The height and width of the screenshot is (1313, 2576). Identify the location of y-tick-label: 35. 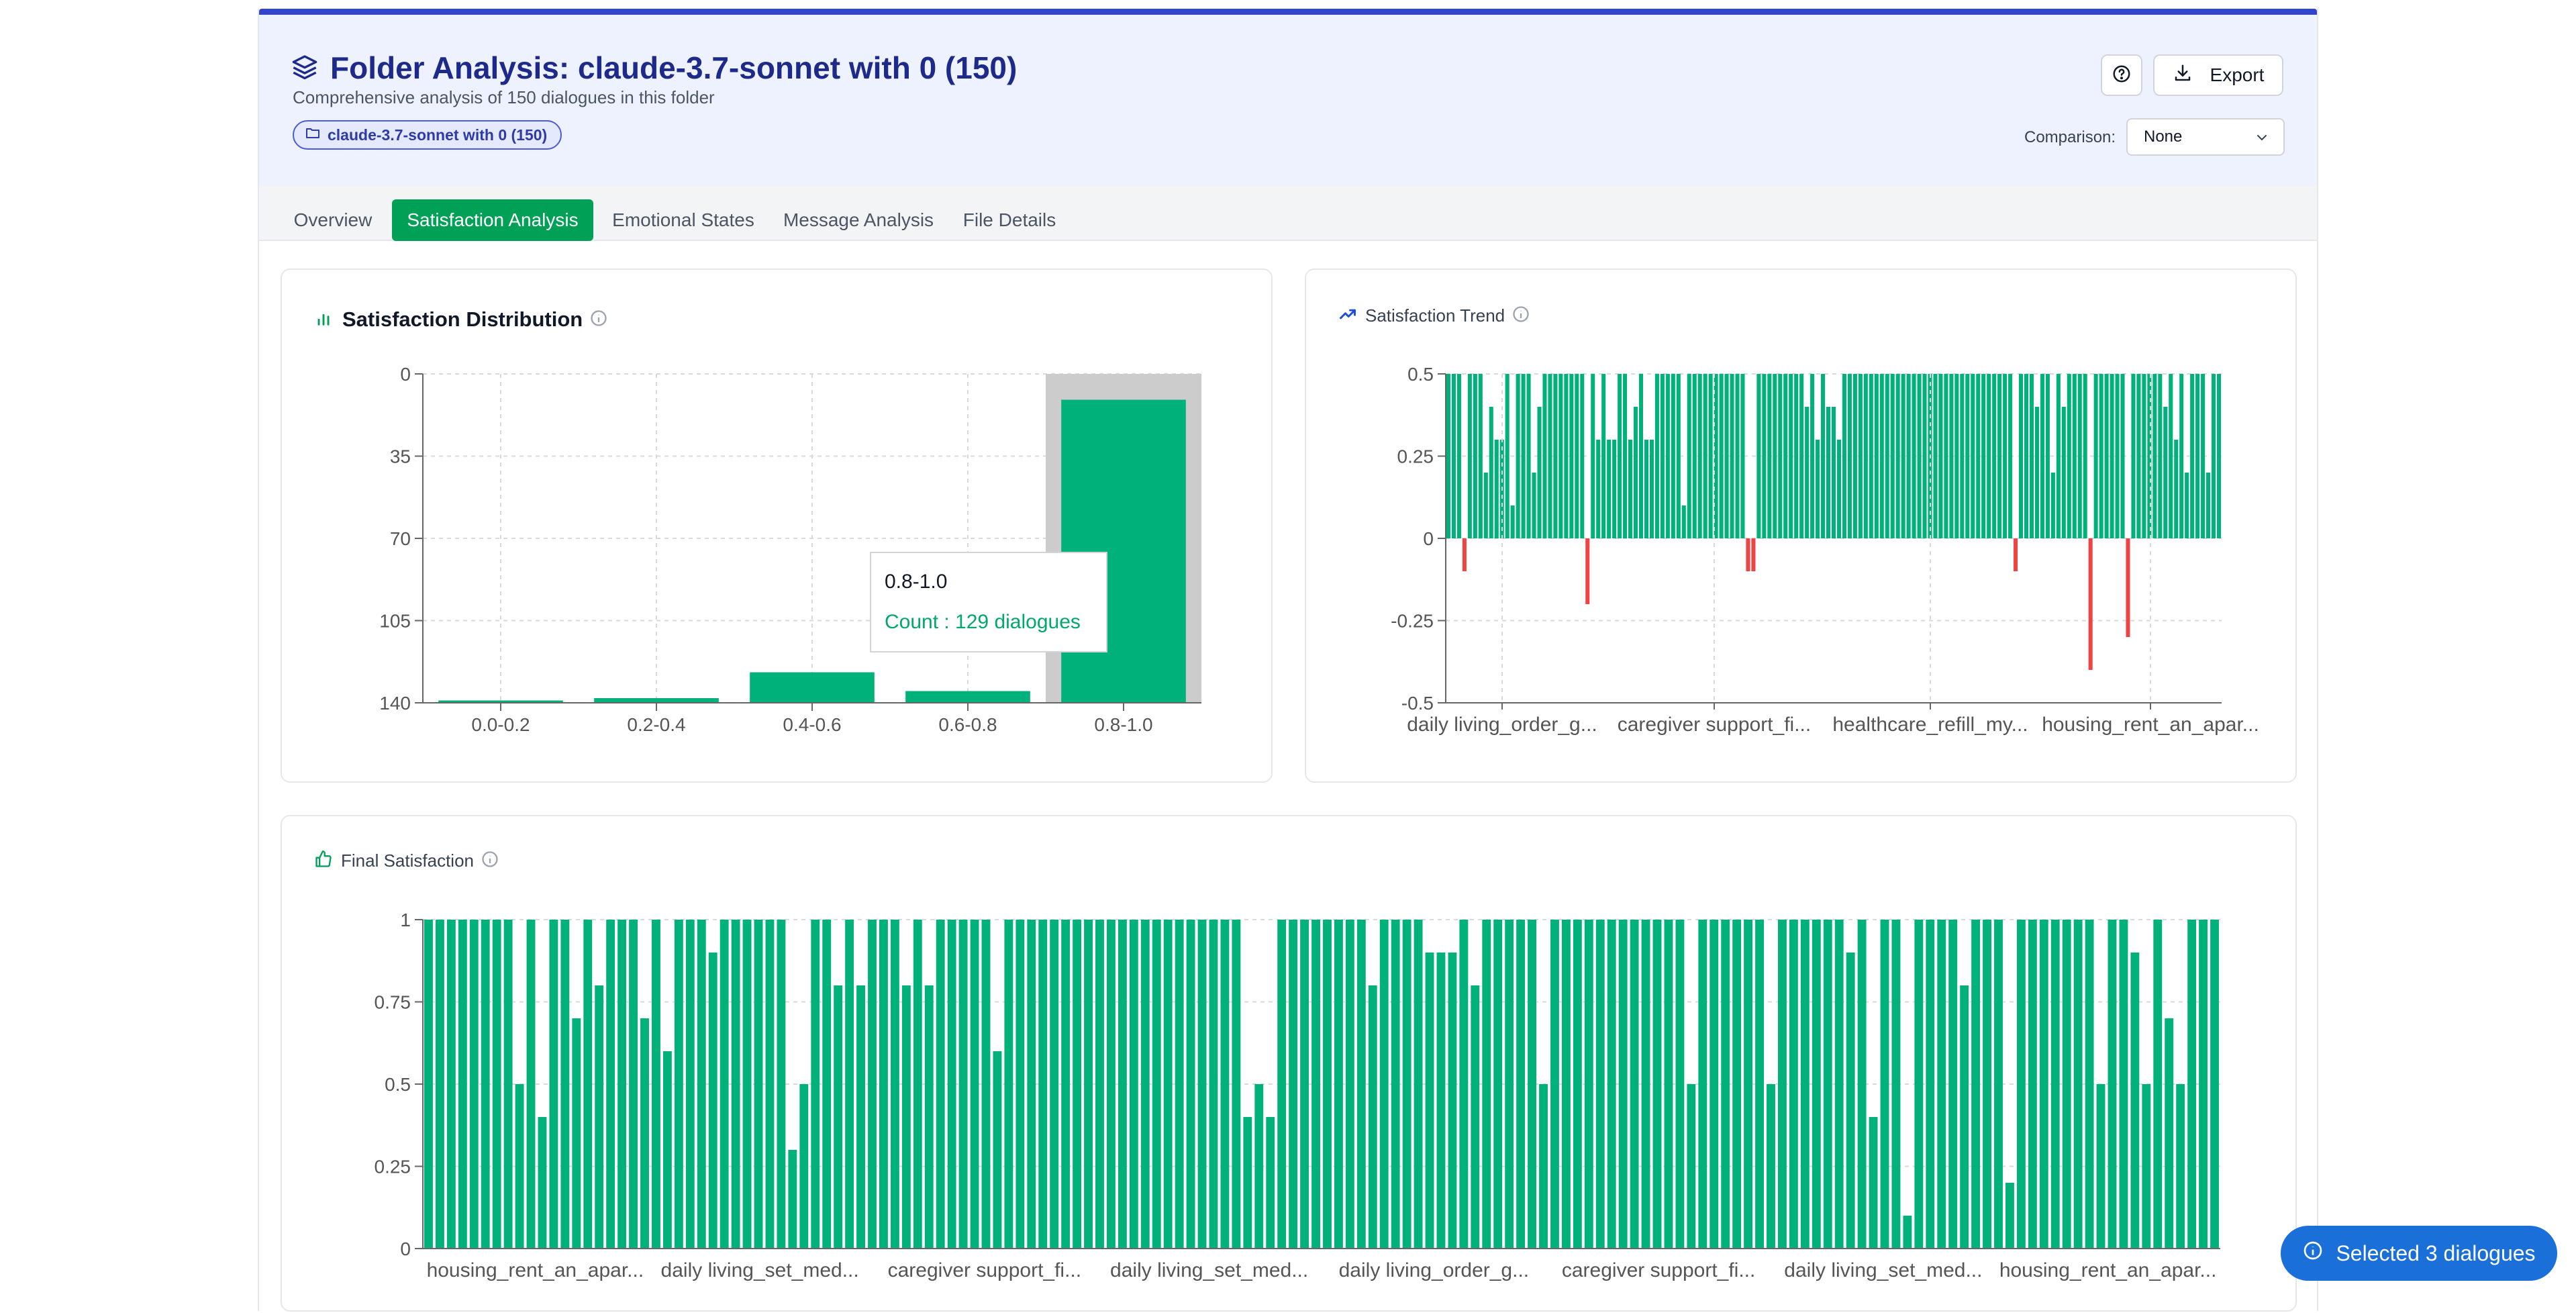
(400, 456).